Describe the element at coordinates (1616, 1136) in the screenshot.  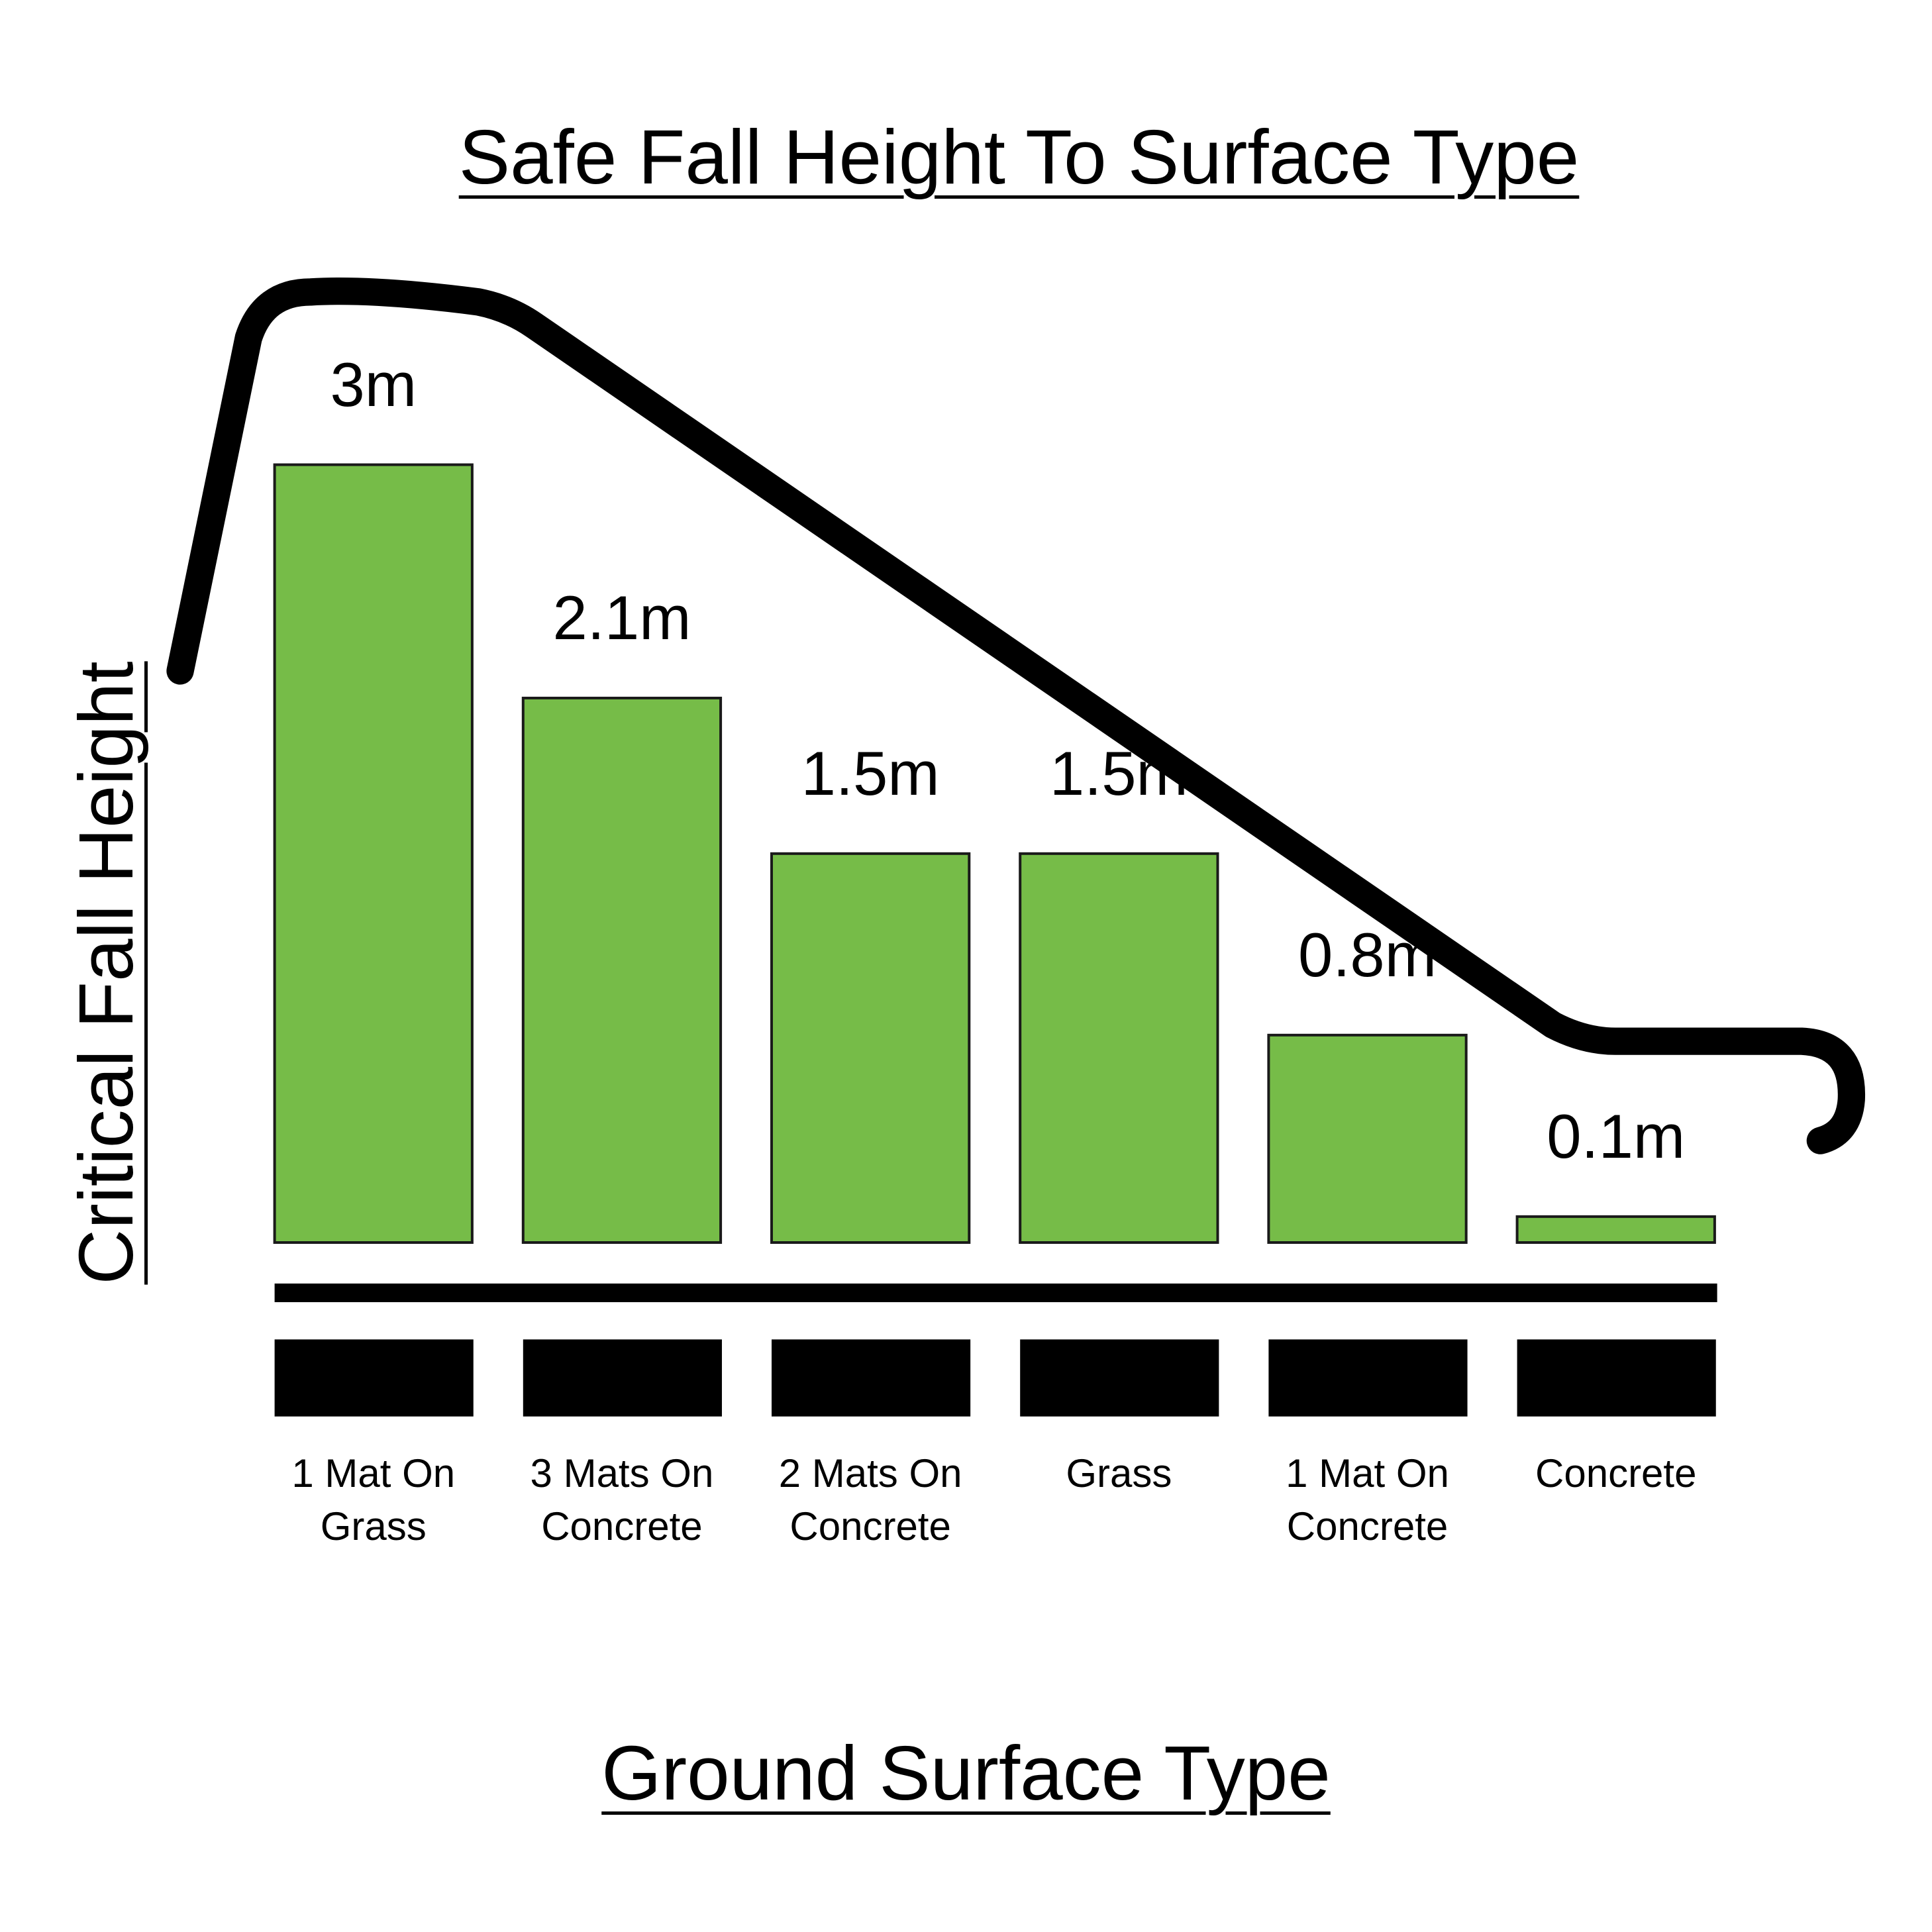
I see `value-label: 0.1m` at that location.